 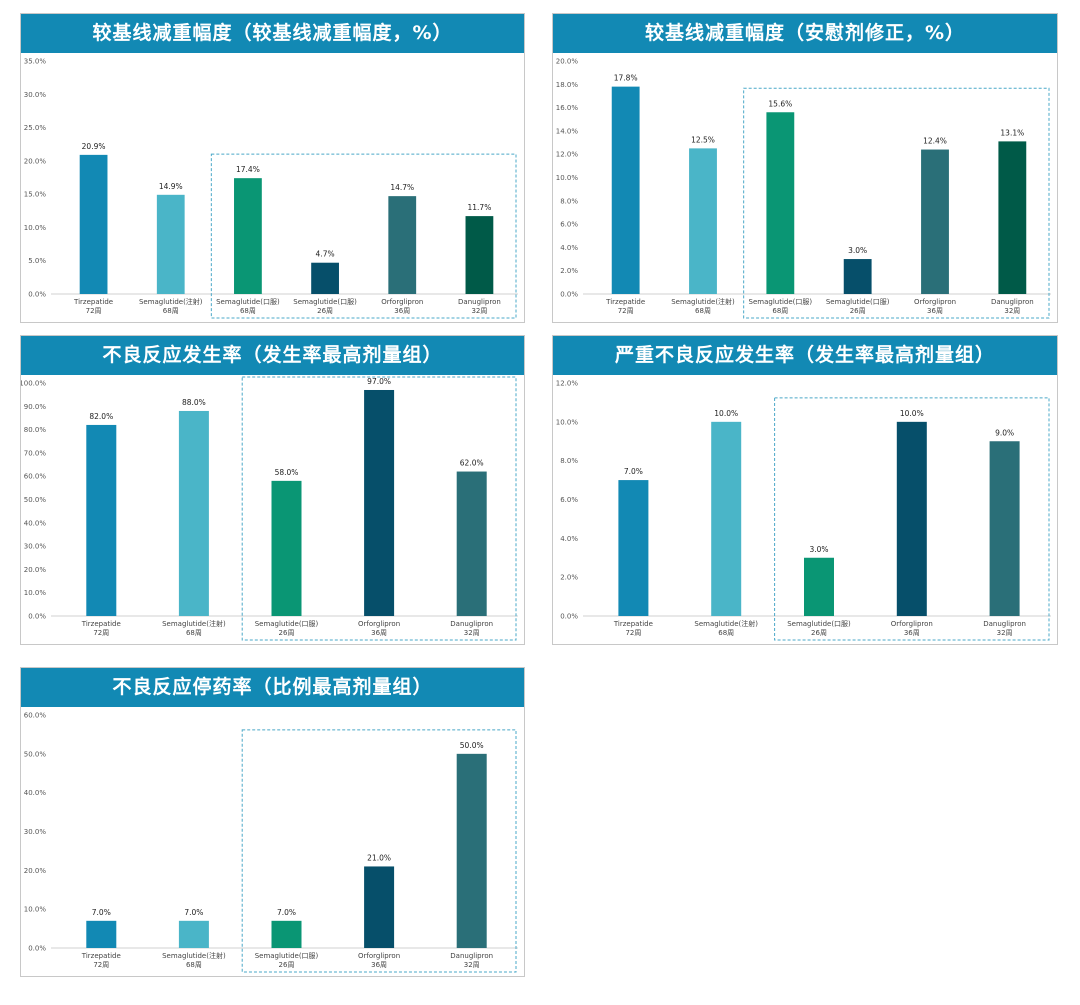 What do you see at coordinates (35, 430) in the screenshot?
I see `y-tick-label: 80.0%` at bounding box center [35, 430].